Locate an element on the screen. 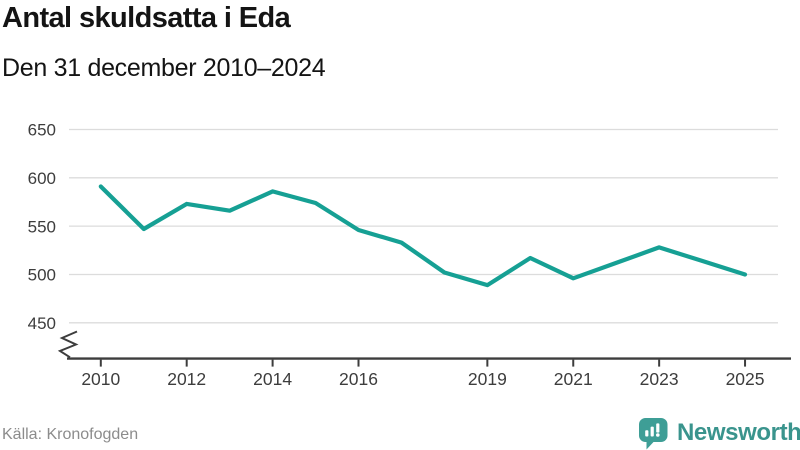 The height and width of the screenshot is (450, 800). x-tick-label: 2019 is located at coordinates (487, 379).